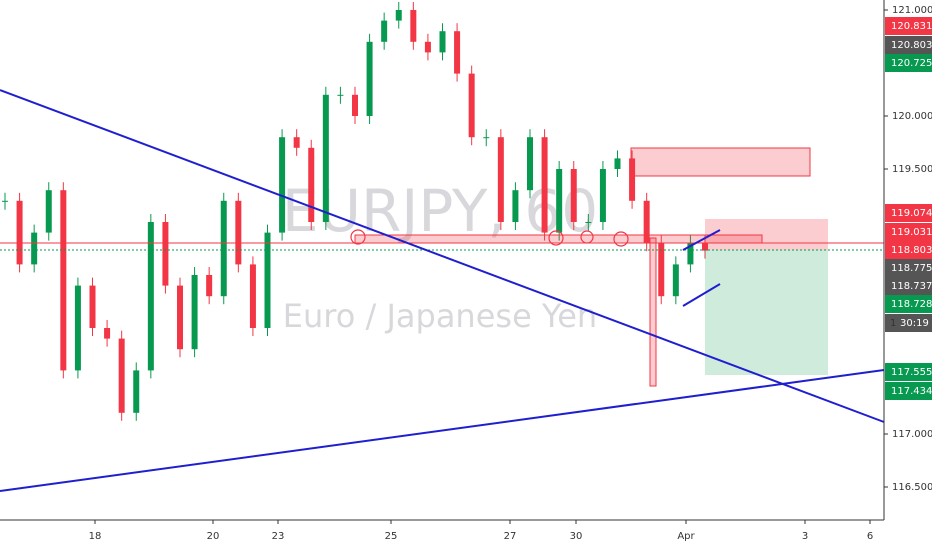  Describe the element at coordinates (911, 63) in the screenshot. I see `price-badge-label: 120.725` at that location.